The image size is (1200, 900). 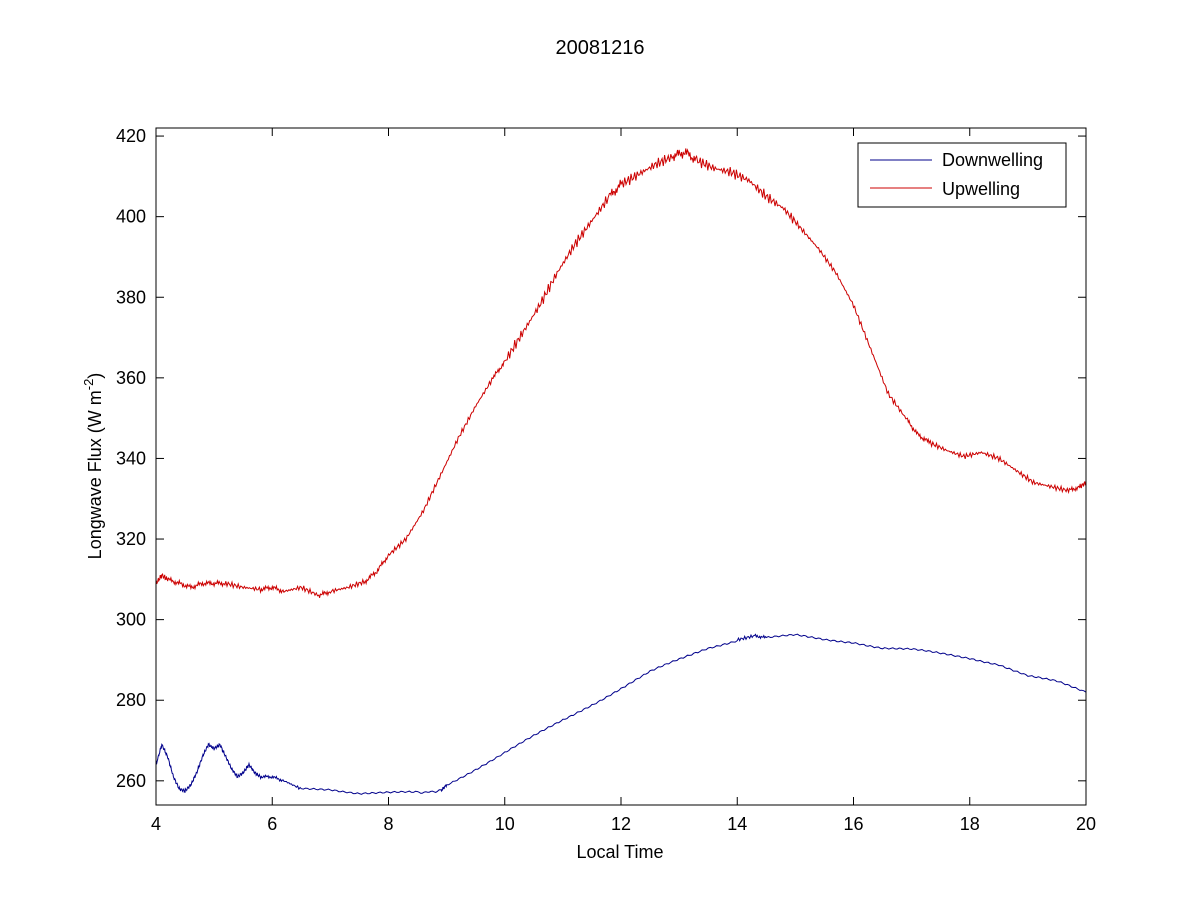 What do you see at coordinates (95, 474) in the screenshot?
I see `y-axis-label-prefix: Longwave Flux (W m` at bounding box center [95, 474].